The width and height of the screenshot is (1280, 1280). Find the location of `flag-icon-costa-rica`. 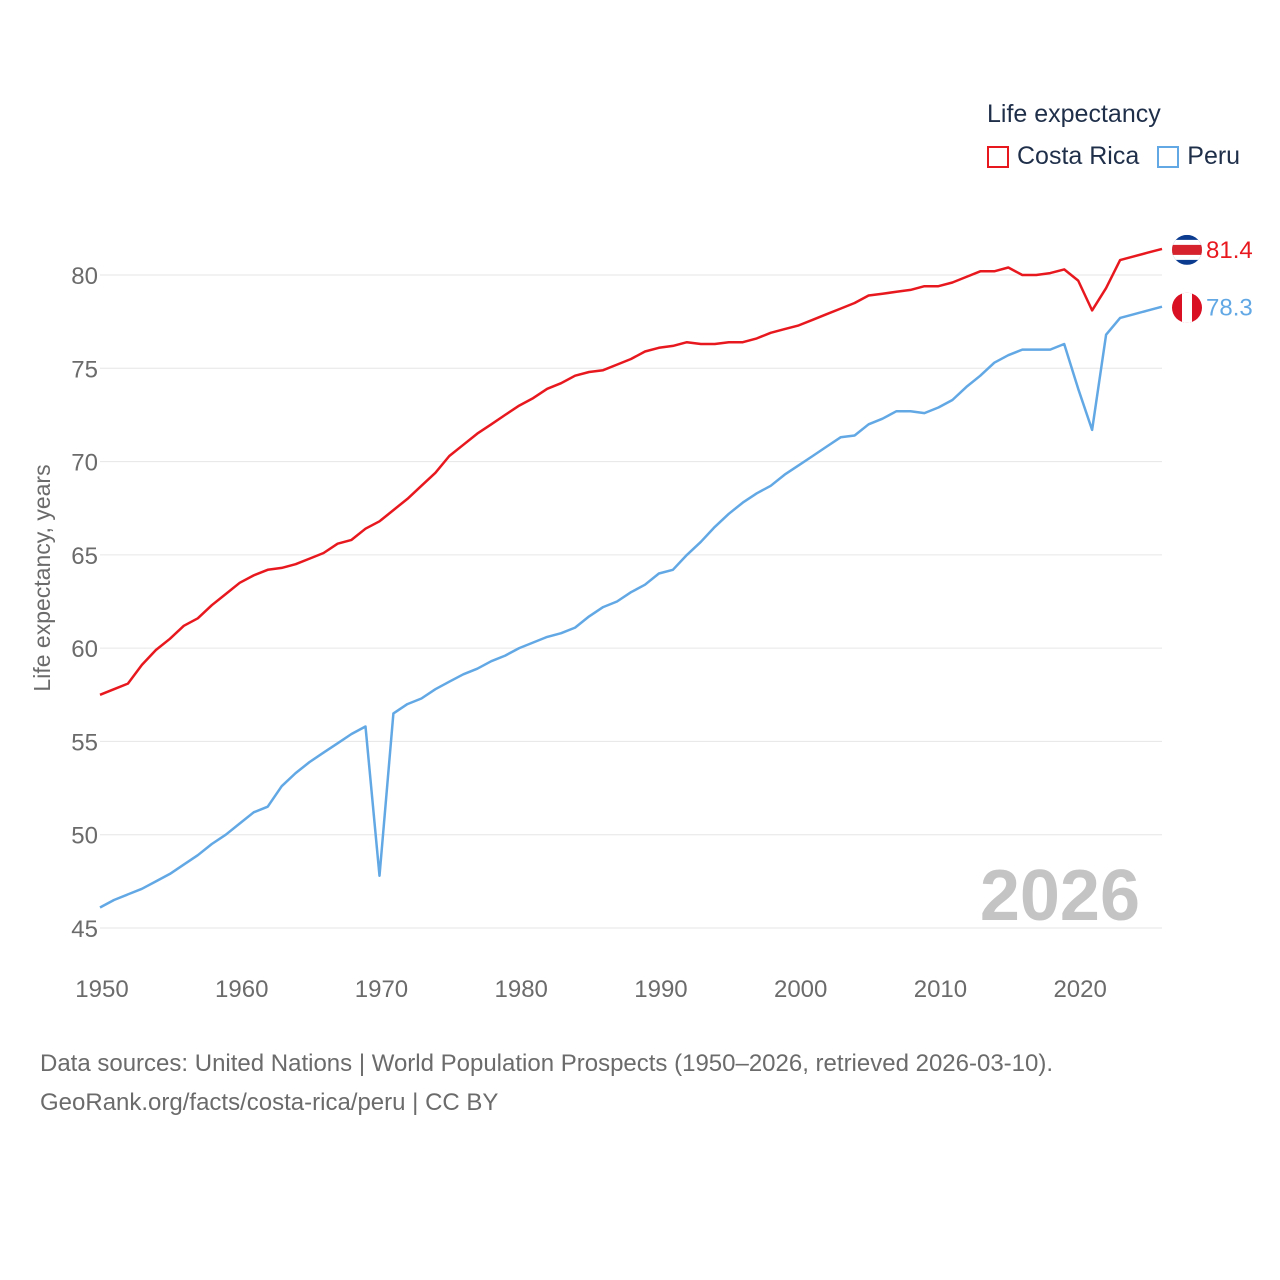

flag-icon-costa-rica is located at coordinates (1187, 249).